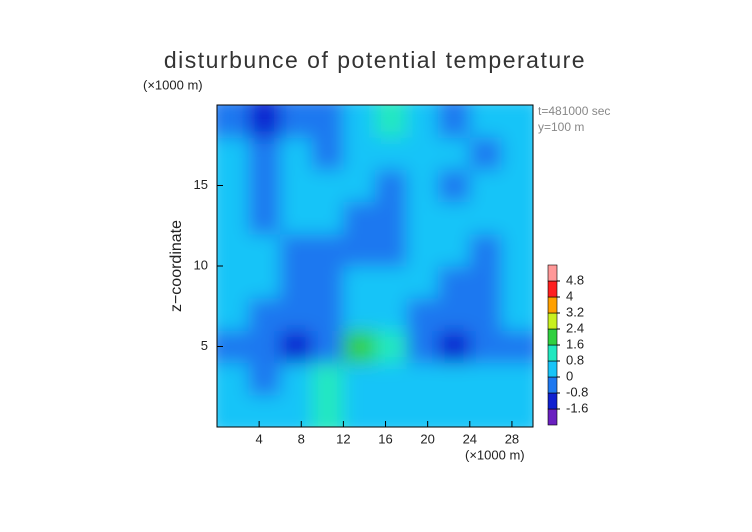 The width and height of the screenshot is (752, 532). What do you see at coordinates (470, 438) in the screenshot?
I see `x-tick-label: 24` at bounding box center [470, 438].